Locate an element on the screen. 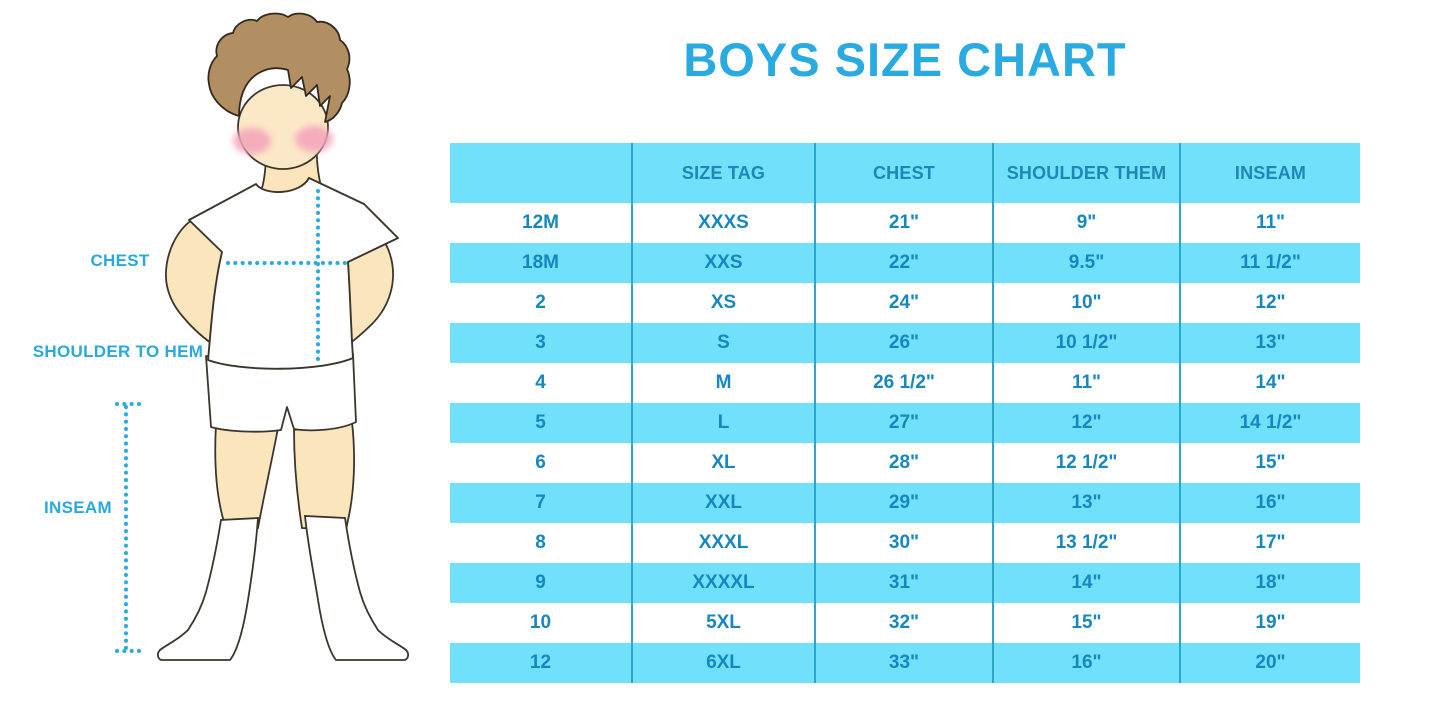  table-row: 8 XXXL 30" 13 1/2" 17" is located at coordinates (905, 543).